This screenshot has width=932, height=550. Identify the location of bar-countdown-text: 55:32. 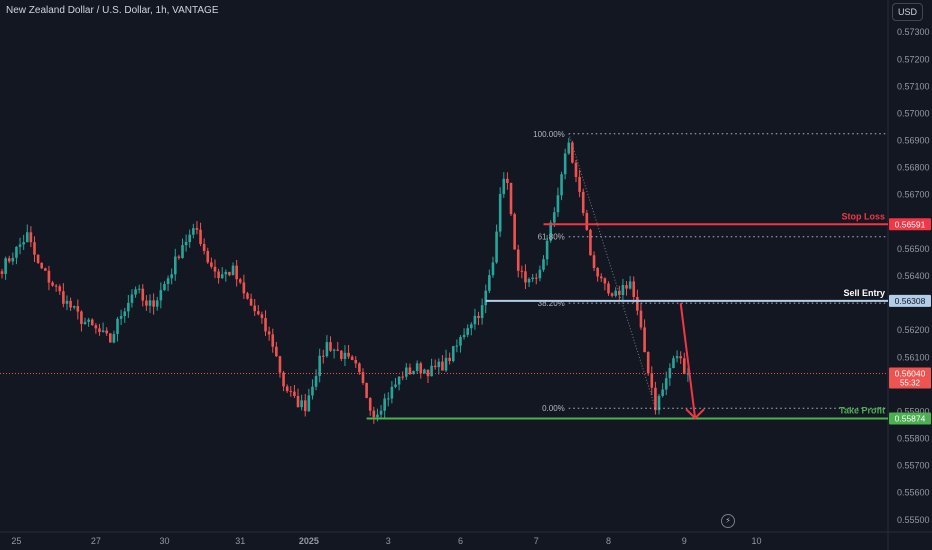
(910, 383).